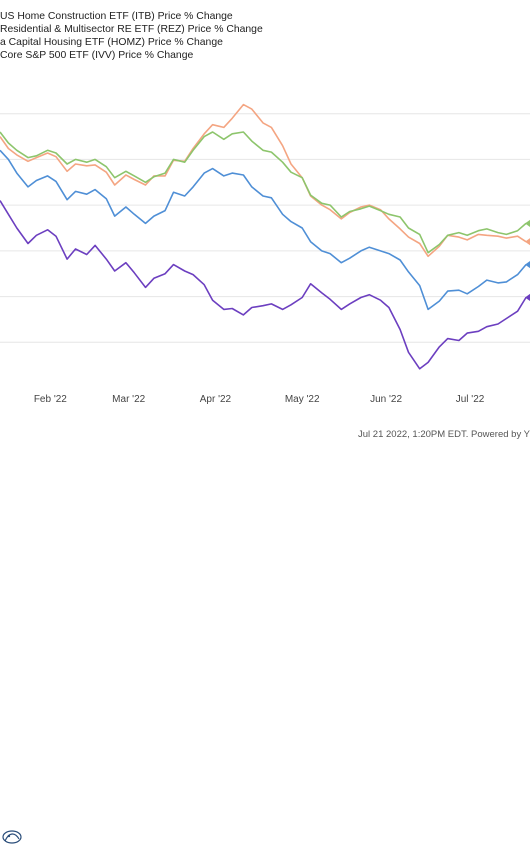  I want to click on x-tick-label: May '22, so click(302, 399).